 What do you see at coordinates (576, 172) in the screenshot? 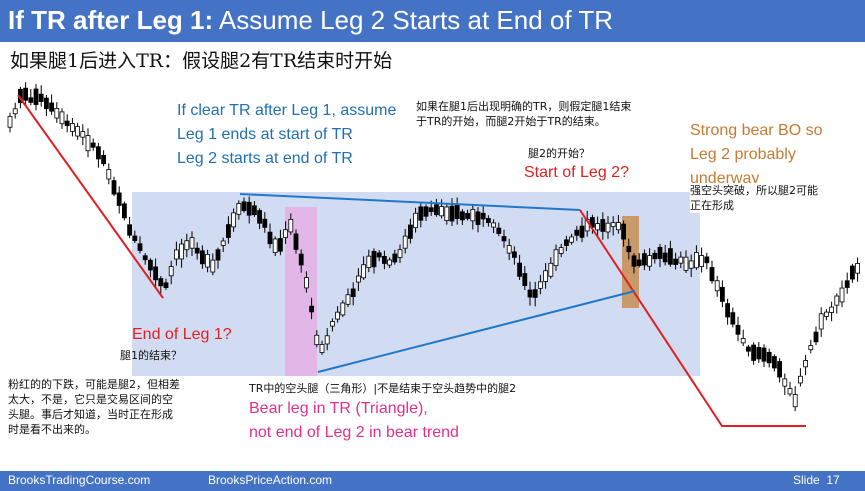
I see `start-leg2-label: Start of Leg 2?` at bounding box center [576, 172].